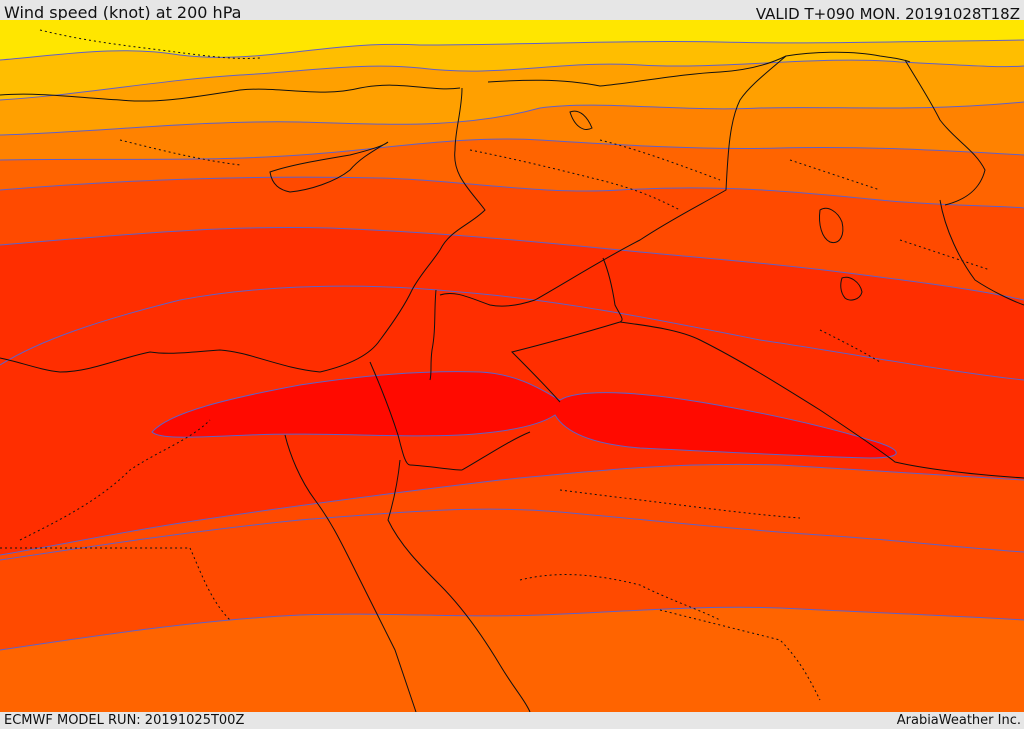 The height and width of the screenshot is (729, 1024). I want to click on band-level-3-south, so click(512, 705).